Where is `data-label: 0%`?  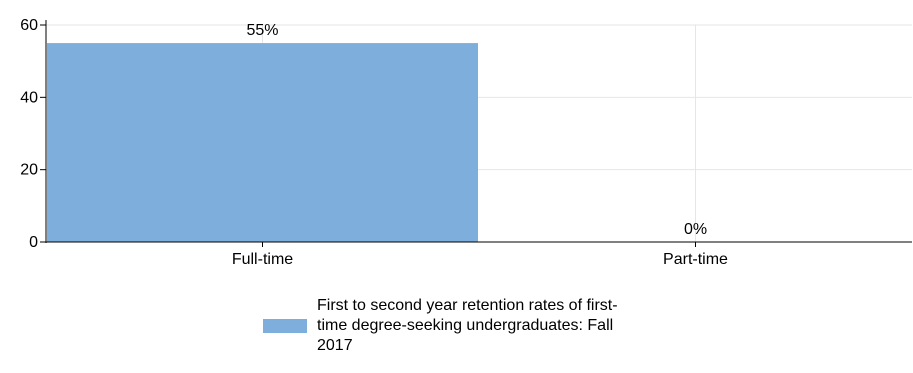
data-label: 0% is located at coordinates (695, 229).